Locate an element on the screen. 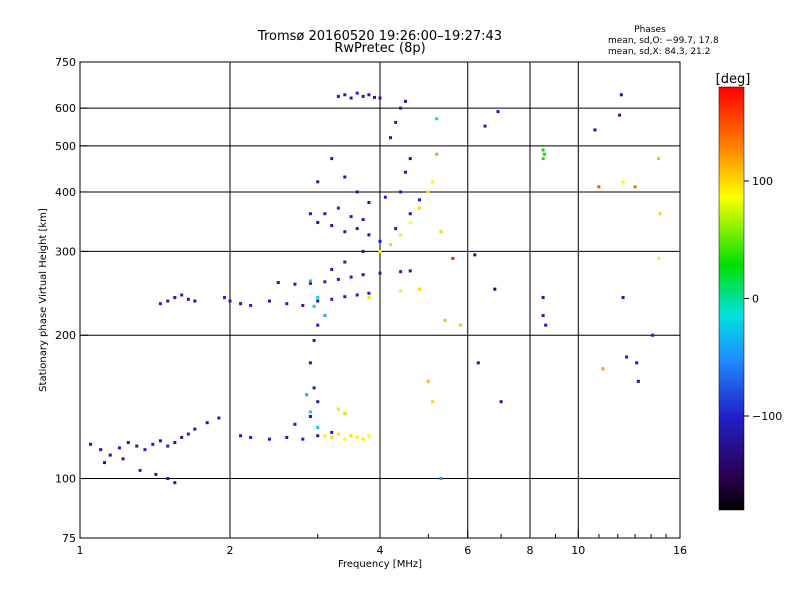 The image size is (800, 600). chart-title: Tromsø 20160520 19:26:00–19:27:43 is located at coordinates (379, 36).